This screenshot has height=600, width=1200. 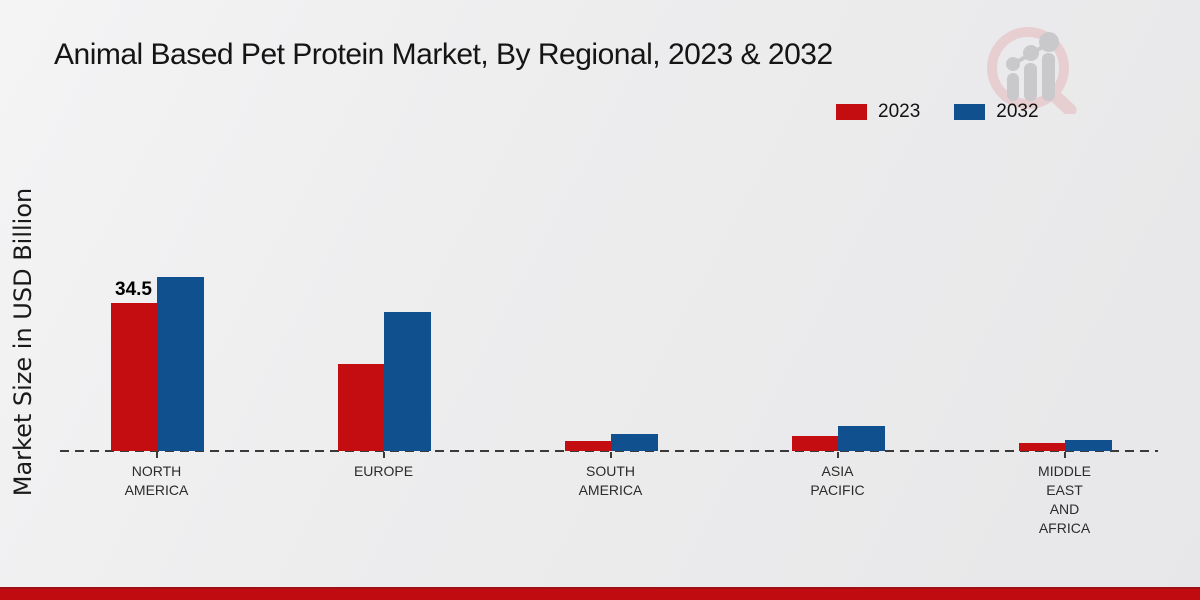 What do you see at coordinates (156, 455) in the screenshot?
I see `axis-tick-north-america` at bounding box center [156, 455].